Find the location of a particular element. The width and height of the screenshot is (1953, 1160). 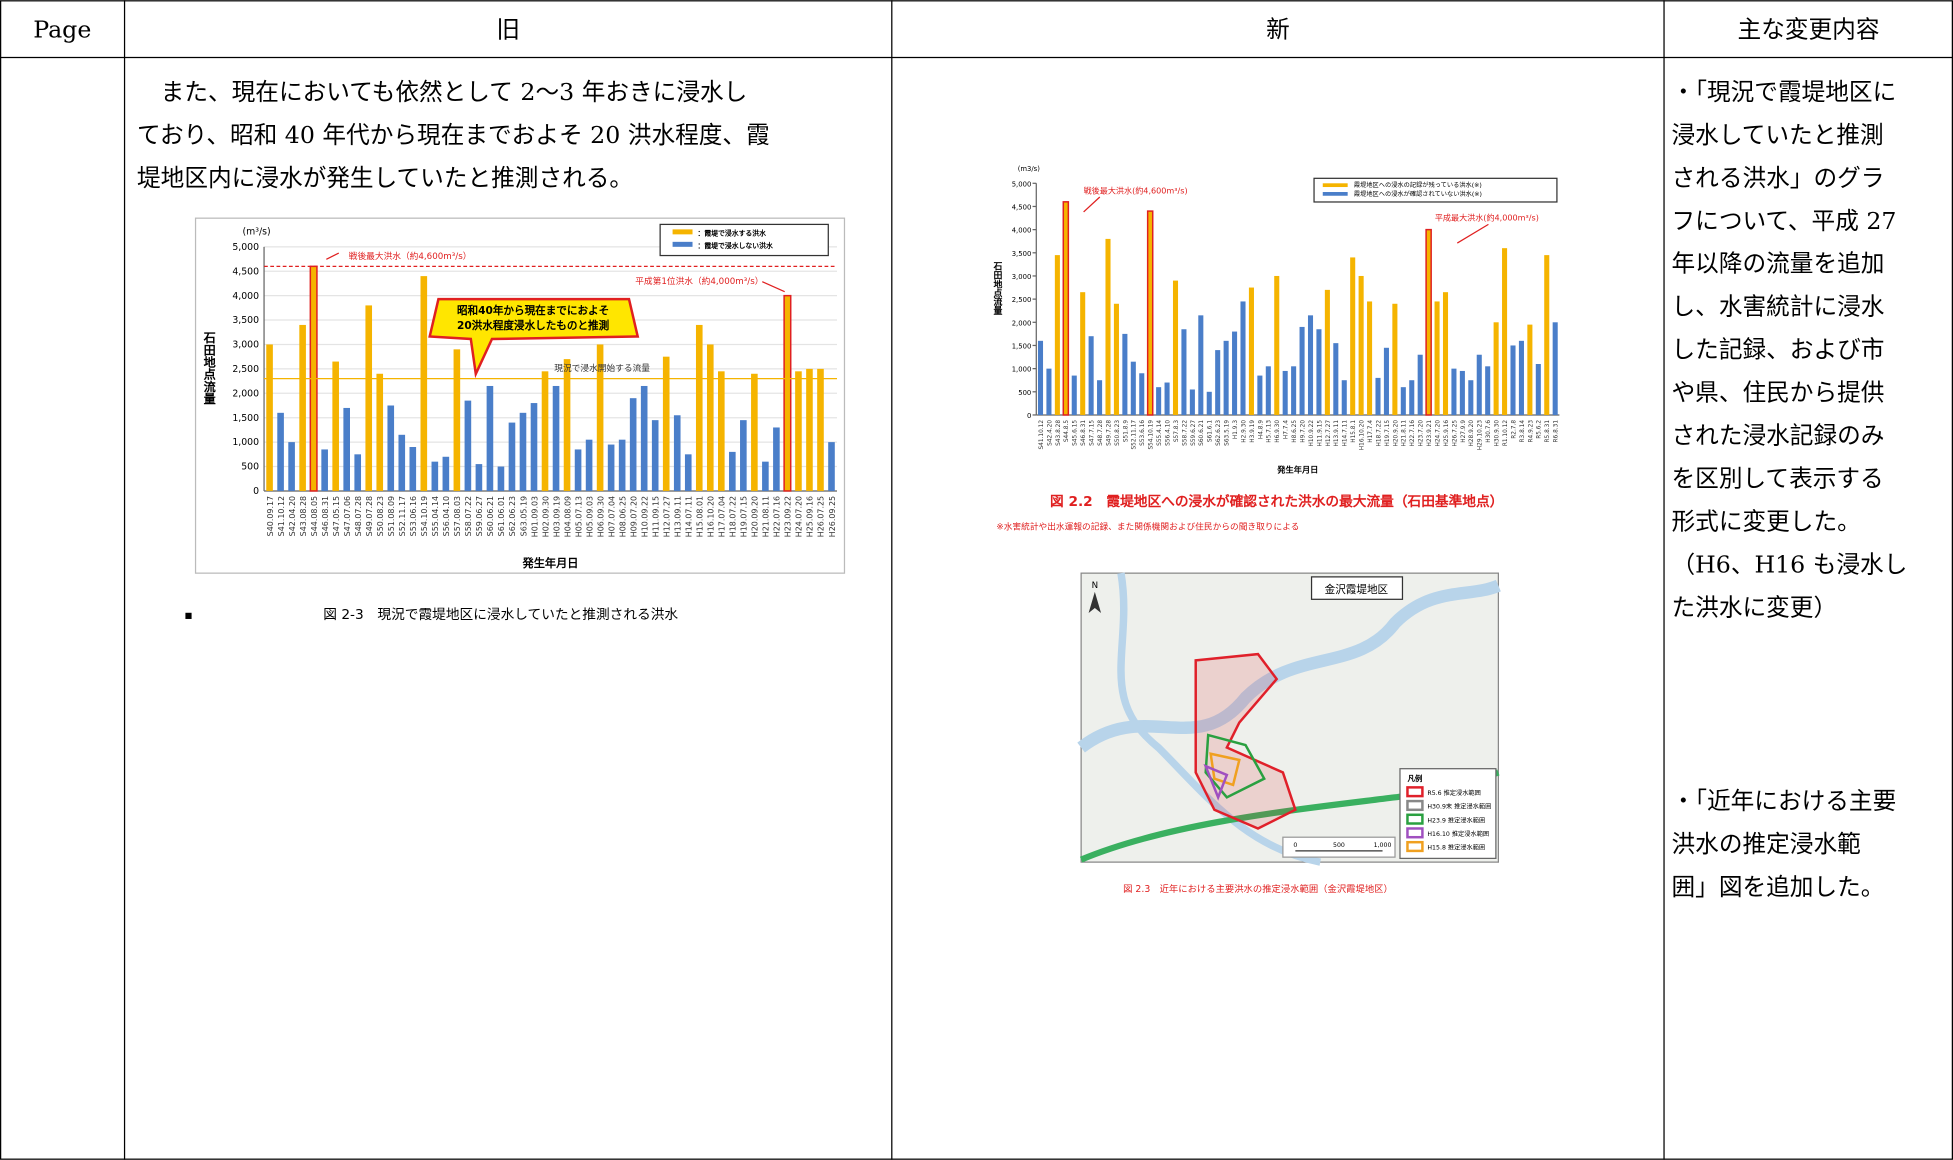

change-line: 浸水していたと推測 is located at coordinates (1778, 135).